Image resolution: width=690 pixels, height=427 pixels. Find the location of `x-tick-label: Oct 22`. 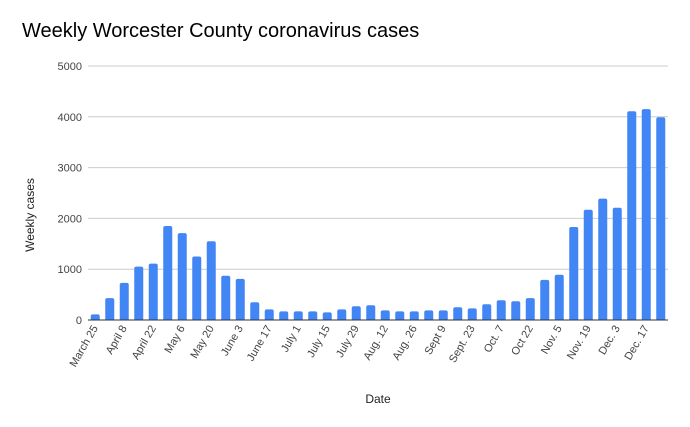

x-tick-label: Oct 22 is located at coordinates (522, 341).